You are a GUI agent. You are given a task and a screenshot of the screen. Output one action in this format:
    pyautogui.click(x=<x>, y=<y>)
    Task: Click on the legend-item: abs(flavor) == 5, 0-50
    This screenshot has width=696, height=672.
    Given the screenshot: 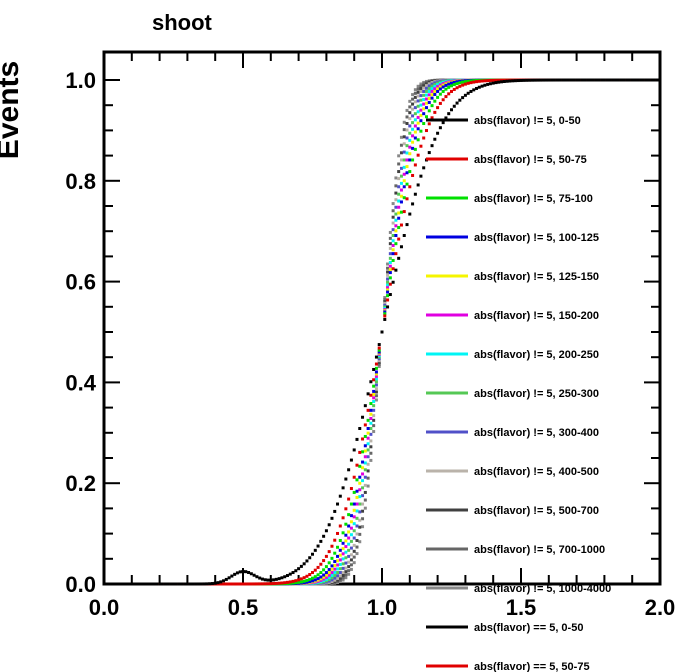 What is the action you would take?
    pyautogui.click(x=504, y=628)
    